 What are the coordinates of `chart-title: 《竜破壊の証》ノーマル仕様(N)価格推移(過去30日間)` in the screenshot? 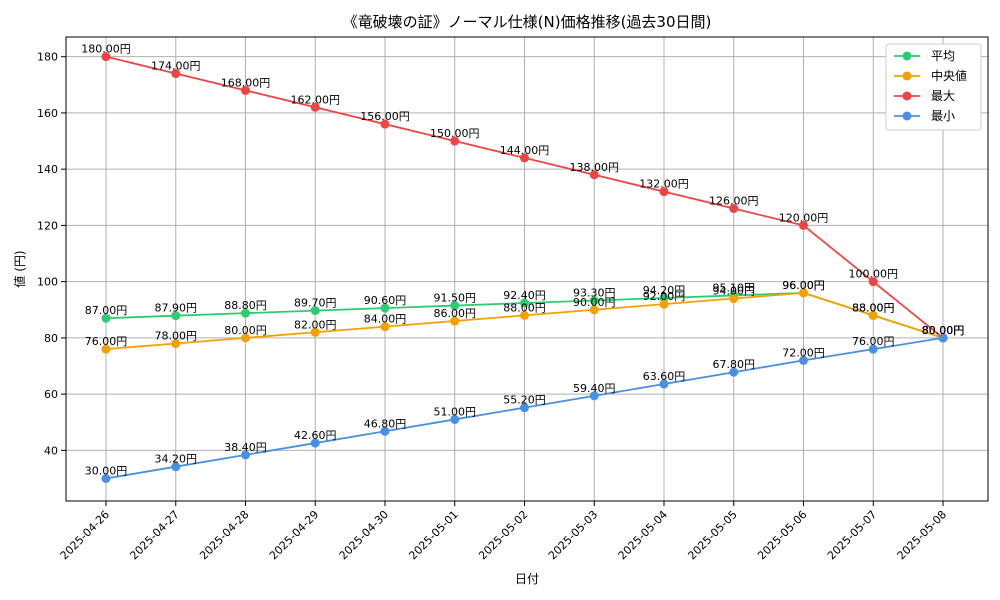 It's located at (527, 22).